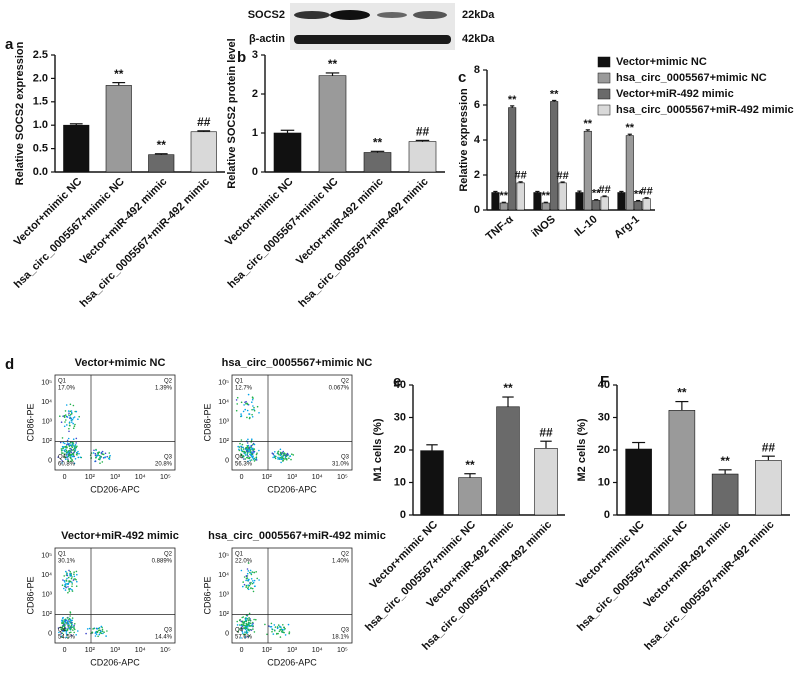  I want to click on y-tick-label: 0, so click(255, 172).